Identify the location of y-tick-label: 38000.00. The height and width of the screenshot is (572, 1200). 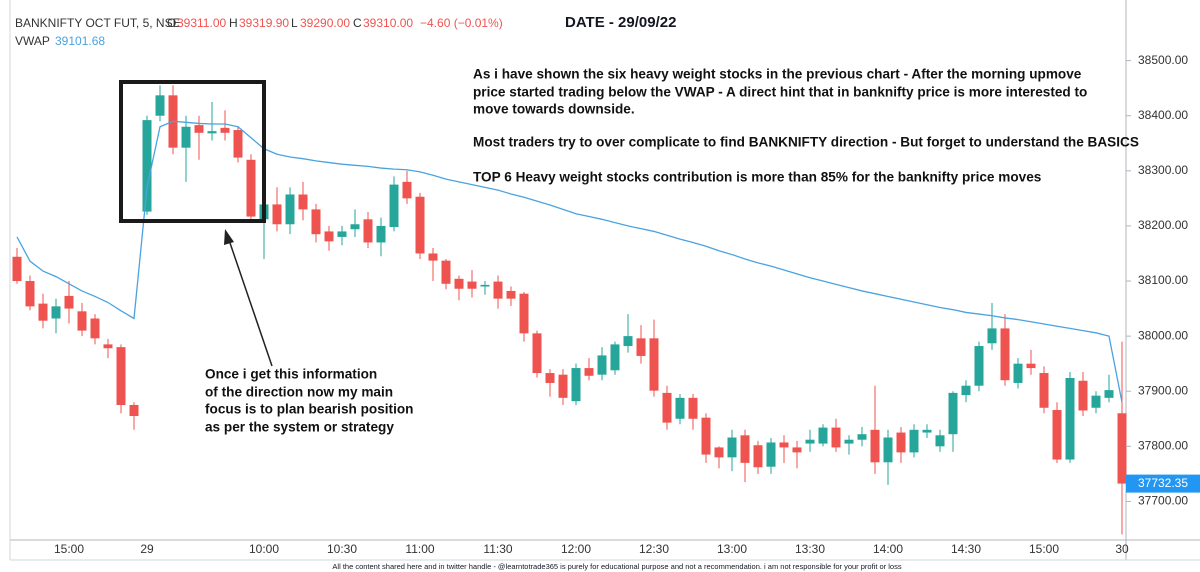
(1163, 335).